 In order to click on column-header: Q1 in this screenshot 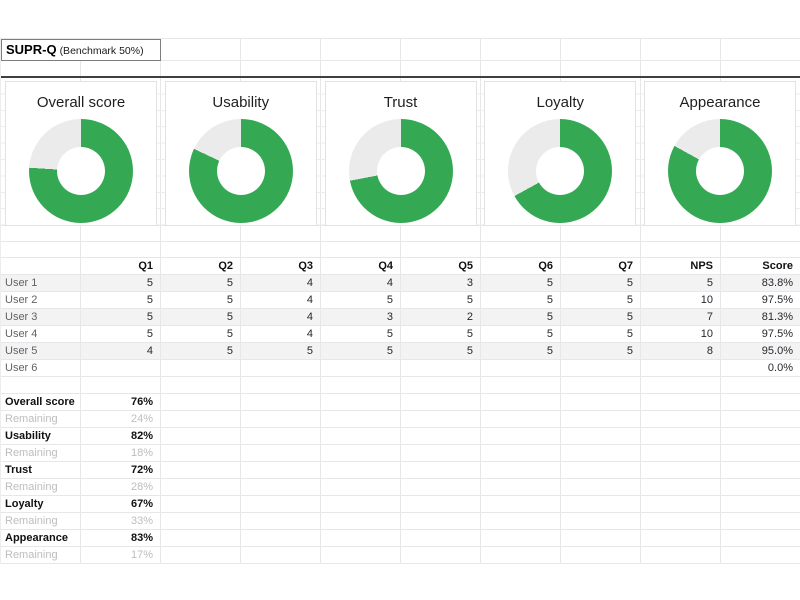, I will do `click(121, 266)`.